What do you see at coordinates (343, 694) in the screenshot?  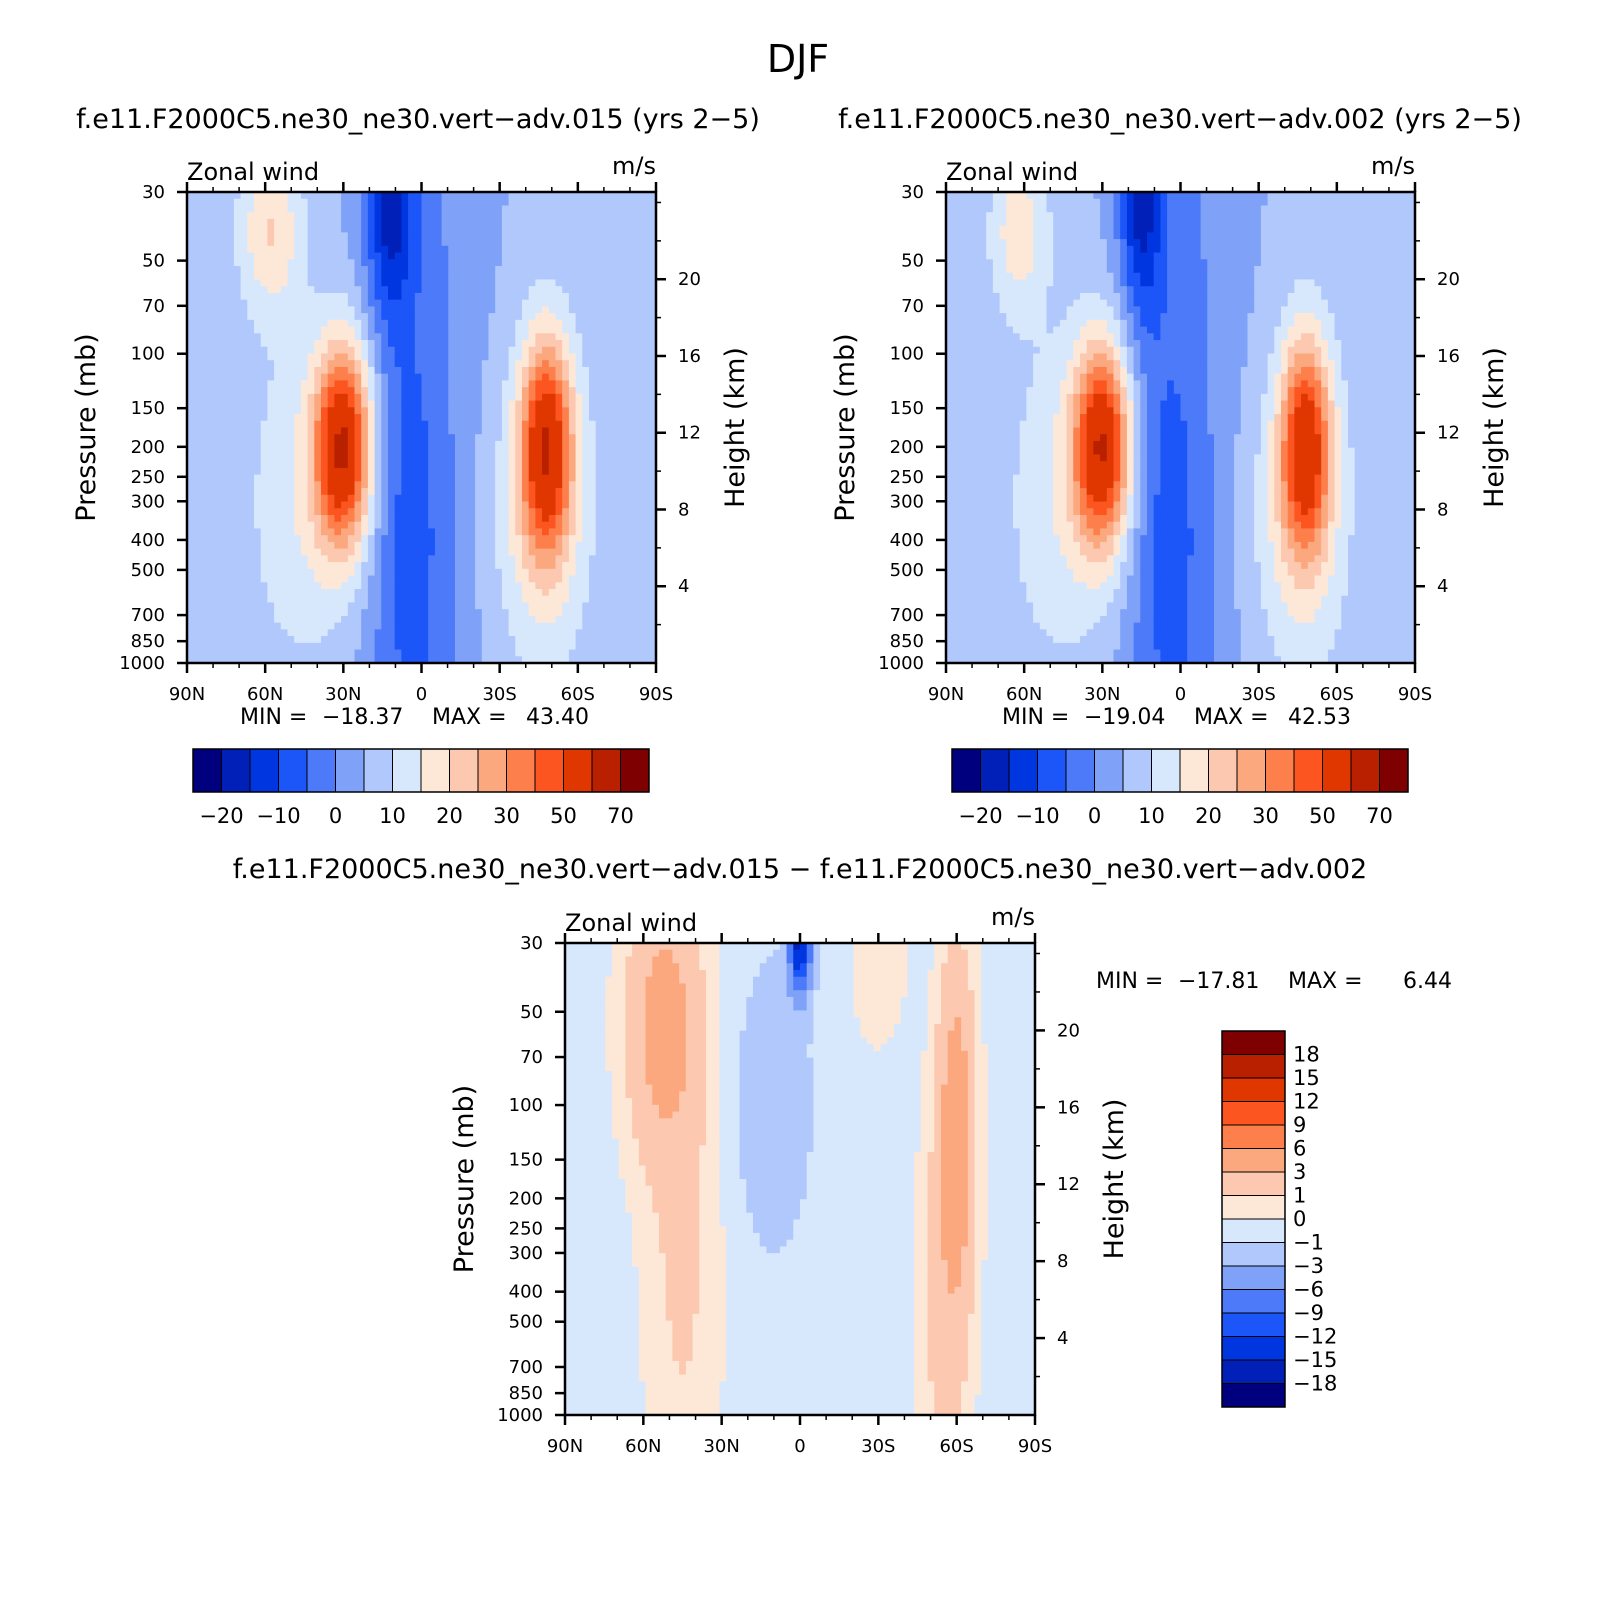 I see `x-tick-label: 30N` at bounding box center [343, 694].